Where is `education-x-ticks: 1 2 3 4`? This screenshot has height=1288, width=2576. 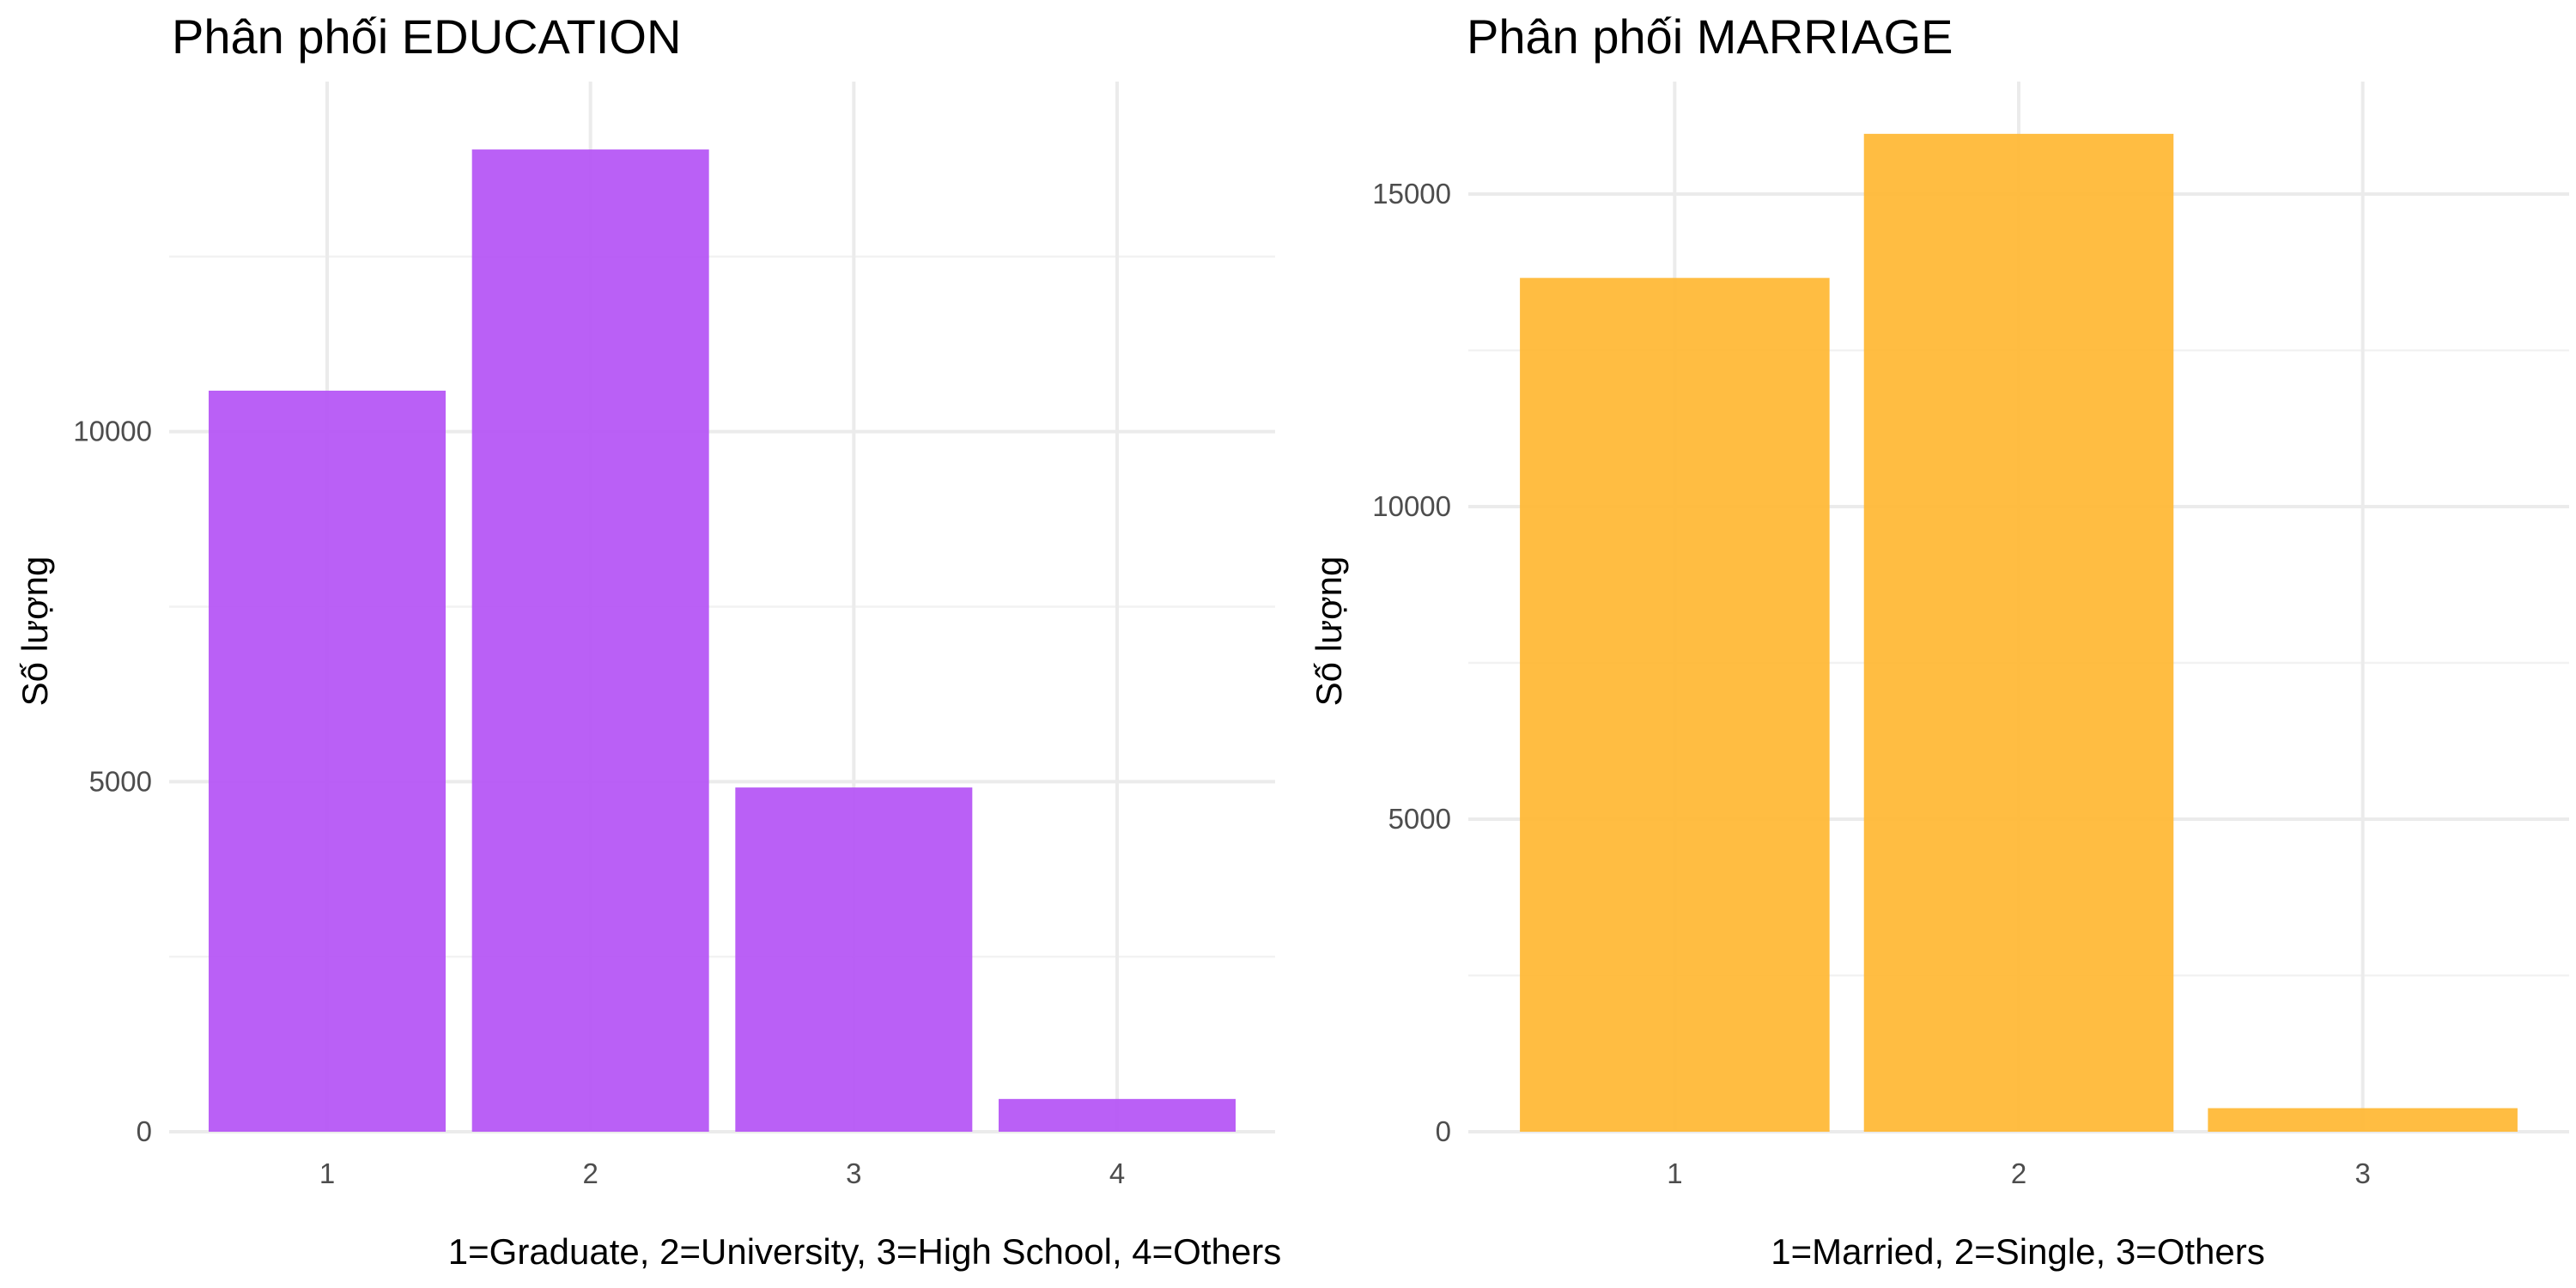
education-x-ticks: 1 2 3 4 is located at coordinates (722, 1173).